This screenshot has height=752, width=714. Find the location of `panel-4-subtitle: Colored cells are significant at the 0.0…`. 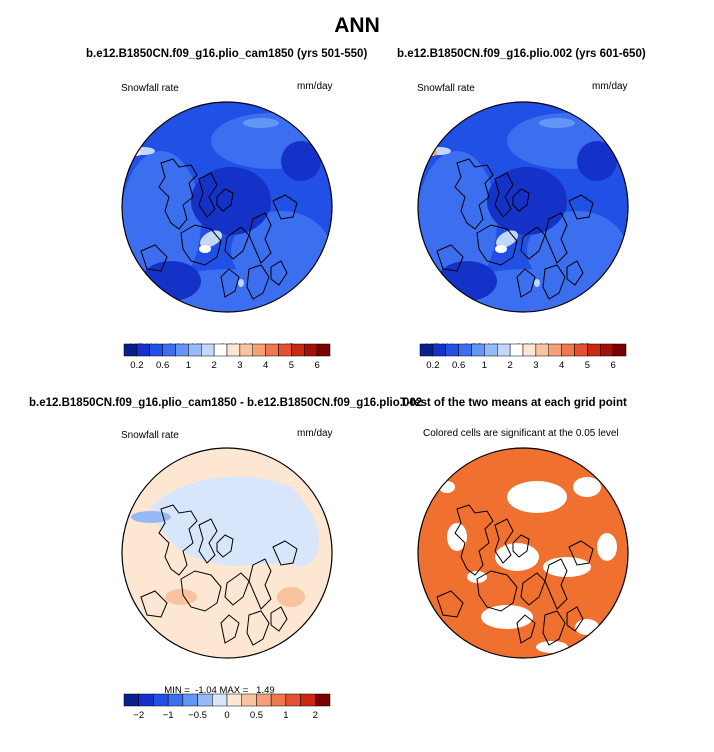

panel-4-subtitle: Colored cells are significant at the 0.0… is located at coordinates (521, 433).